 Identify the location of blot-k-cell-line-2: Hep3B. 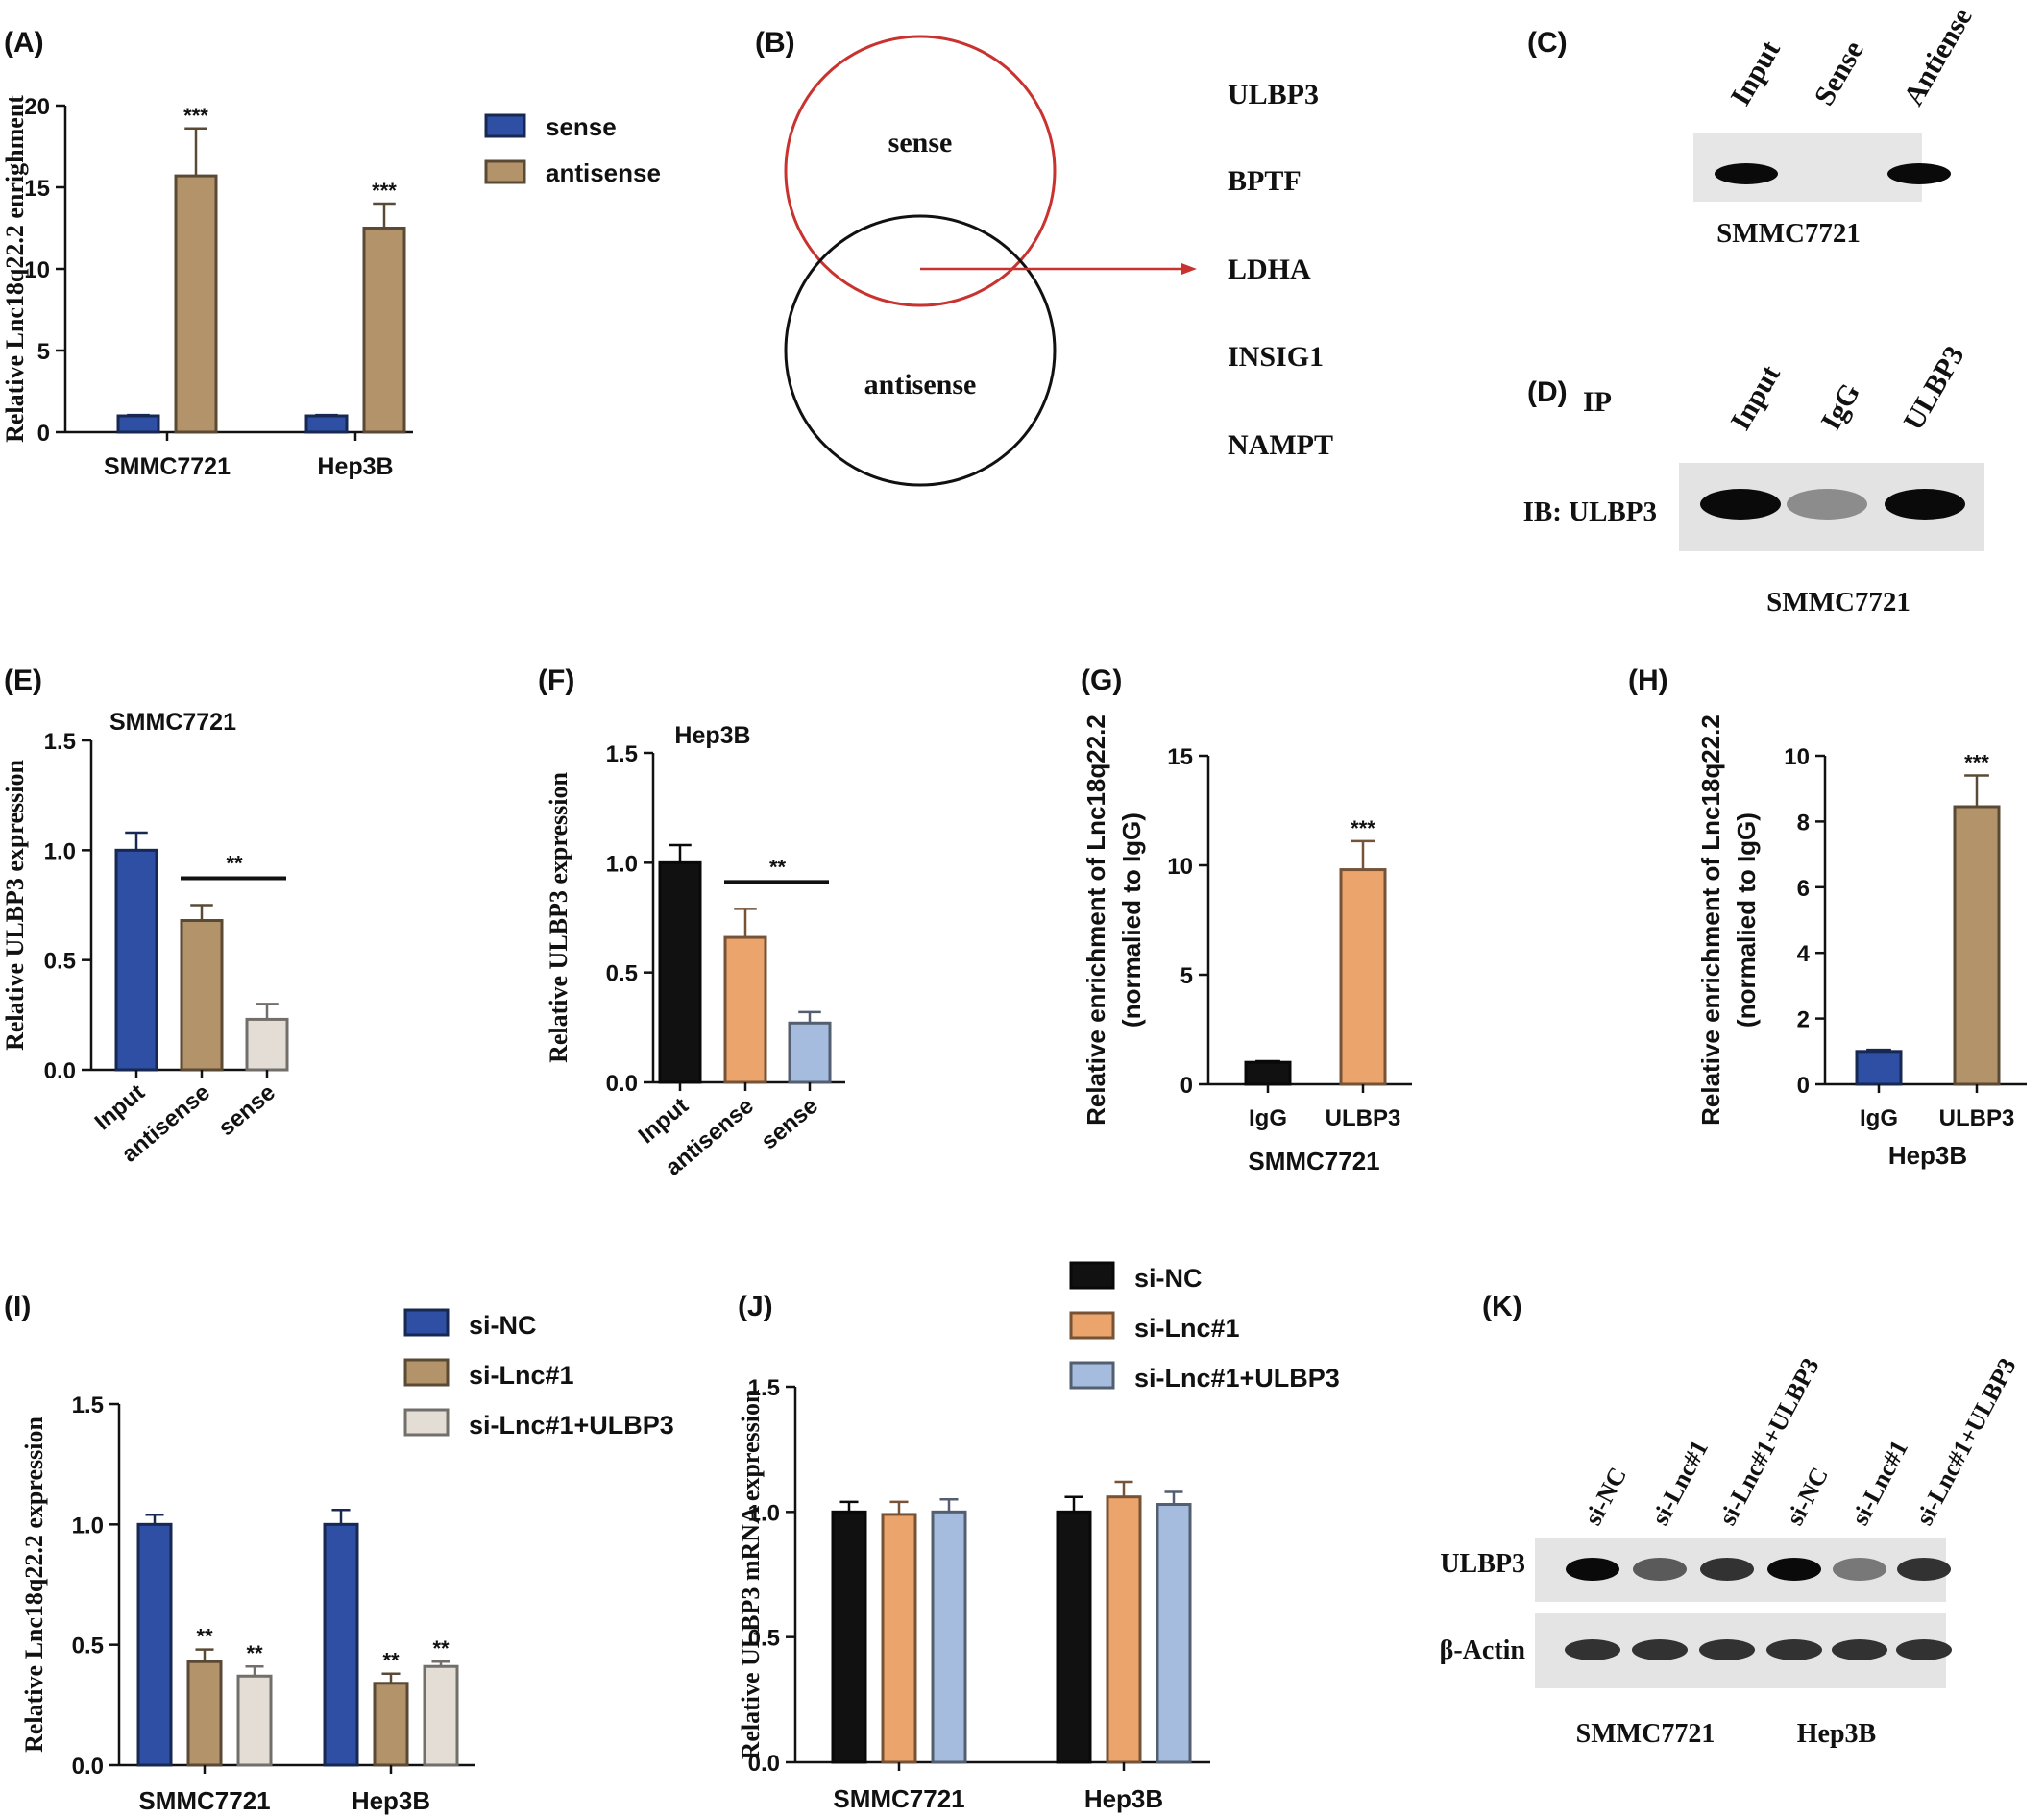
(1836, 1734).